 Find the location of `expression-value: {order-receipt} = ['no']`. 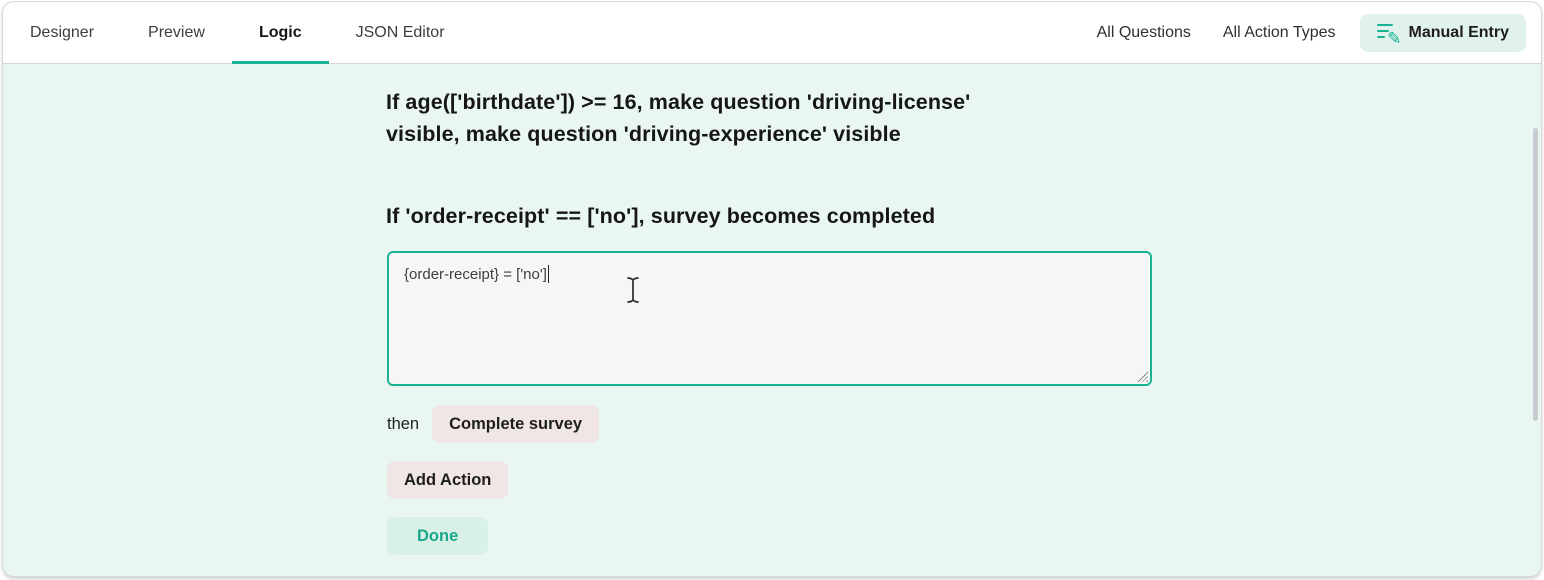

expression-value: {order-receipt} = ['no'] is located at coordinates (475, 274).